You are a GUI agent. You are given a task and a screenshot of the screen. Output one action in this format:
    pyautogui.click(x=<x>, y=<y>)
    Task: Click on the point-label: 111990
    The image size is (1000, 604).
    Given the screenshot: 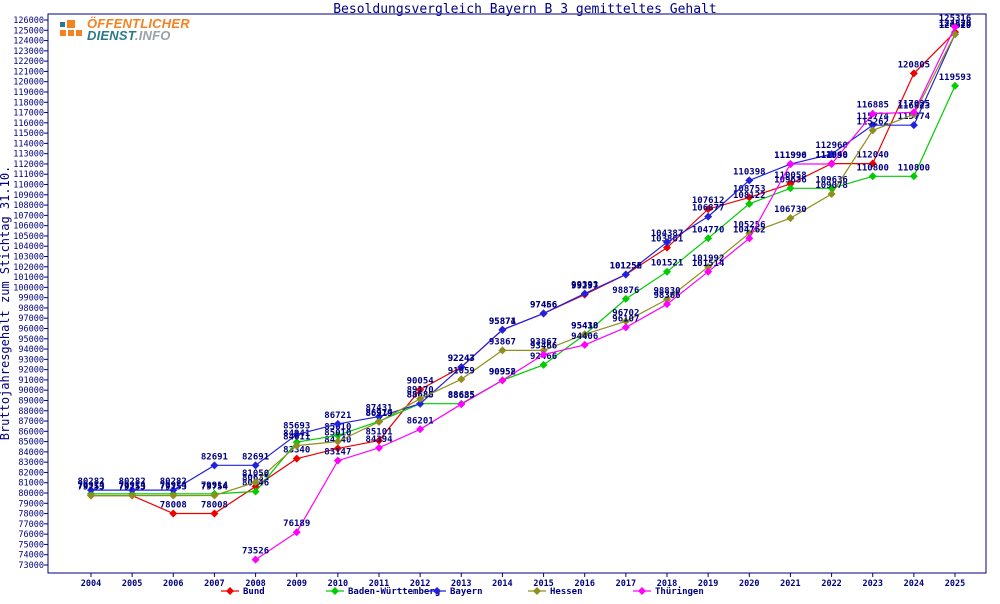 What is the action you would take?
    pyautogui.click(x=790, y=156)
    